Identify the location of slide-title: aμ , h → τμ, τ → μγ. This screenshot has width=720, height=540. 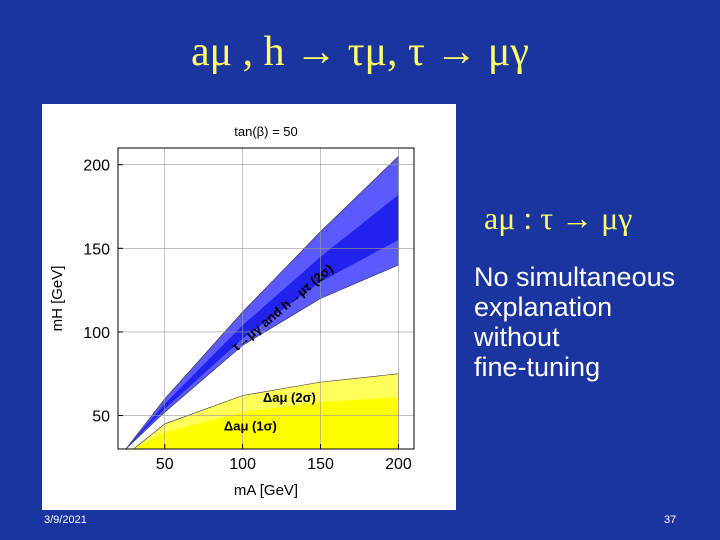
(359, 52).